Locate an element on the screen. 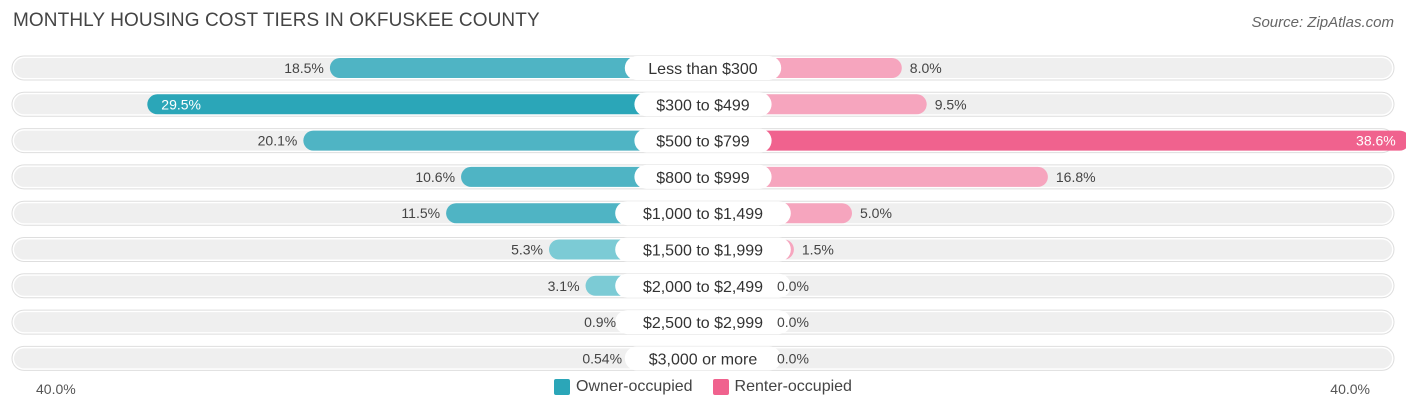  chart-row: $2,000 to $2,499 3.1% 0.0% is located at coordinates (703, 286).